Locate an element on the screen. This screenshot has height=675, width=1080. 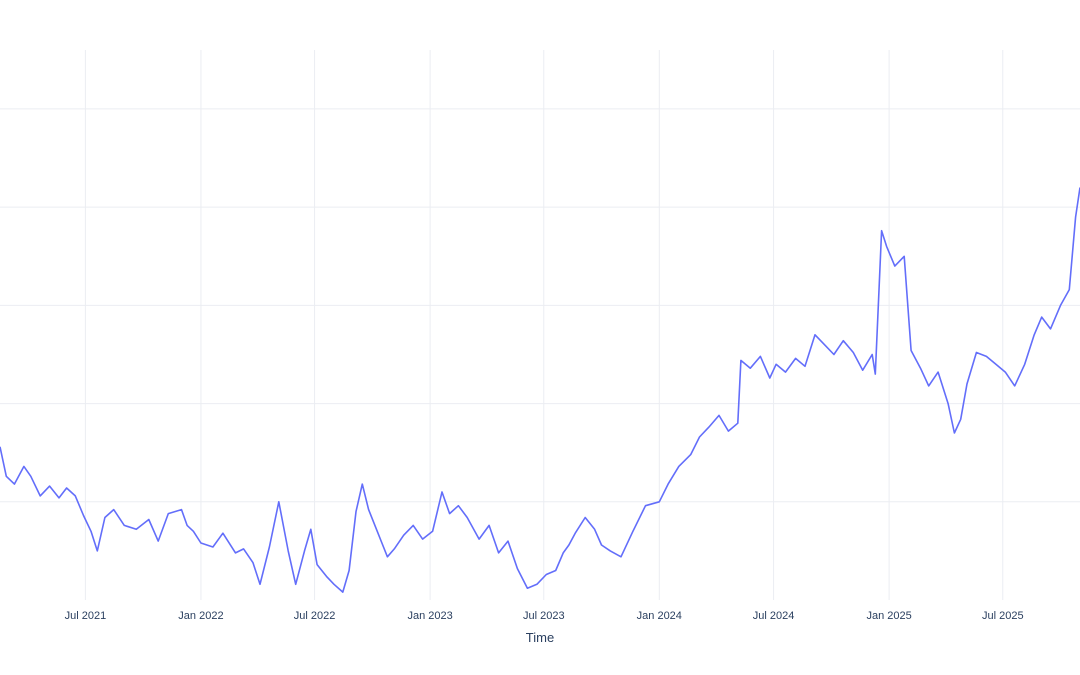
x-axis-title: Time is located at coordinates (540, 637).